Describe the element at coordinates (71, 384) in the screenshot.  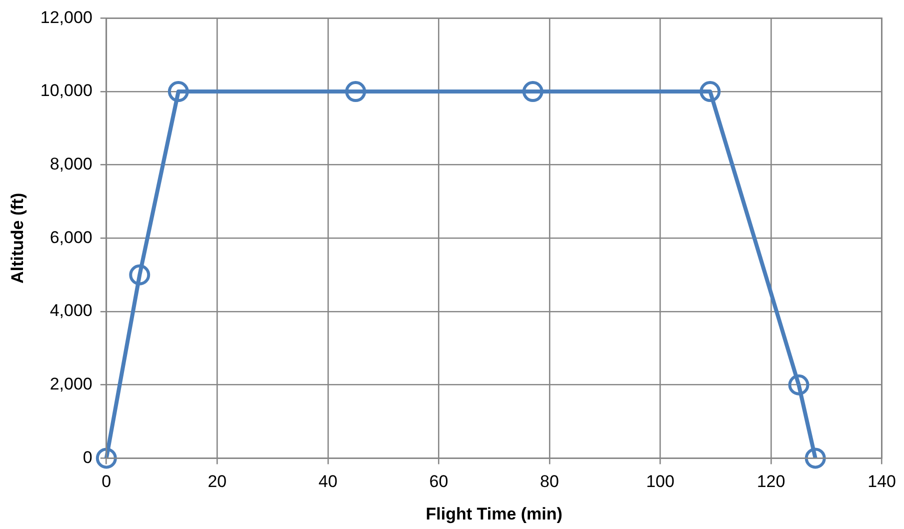
I see `y-tick-label: 2,000` at that location.